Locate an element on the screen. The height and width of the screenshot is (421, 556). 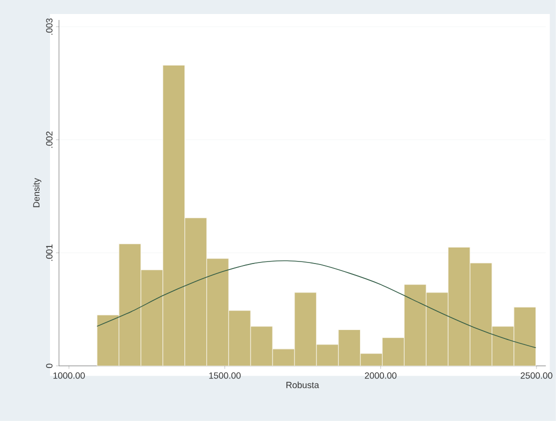
y-tick-label: .001 is located at coordinates (49, 252).